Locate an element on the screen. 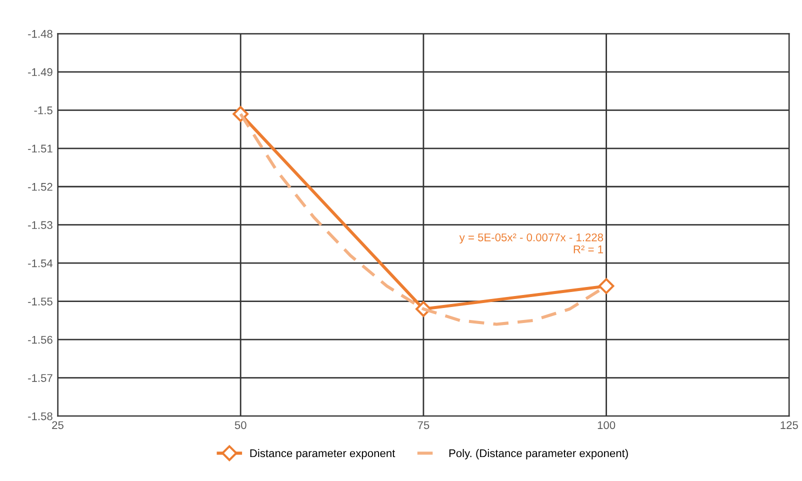 This screenshot has width=802, height=481. annotation: y = 5E-05x² - 0.0077x - 1.228 R² = 1 is located at coordinates (531, 243).